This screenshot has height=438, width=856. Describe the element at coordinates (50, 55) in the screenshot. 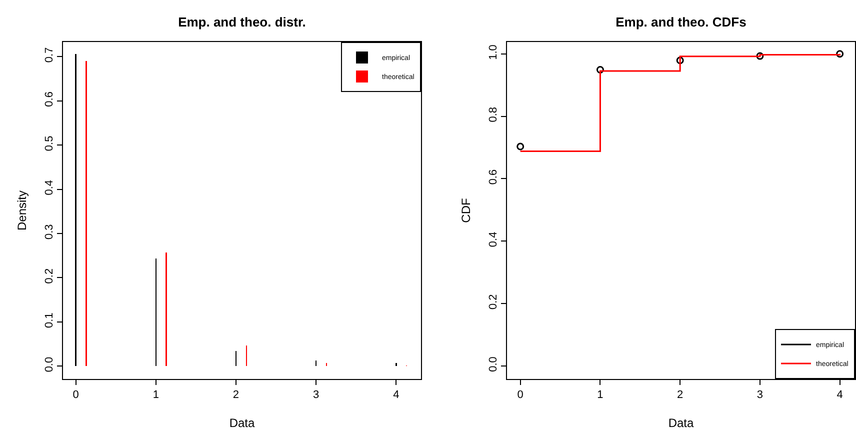

I see `y-tick-label: 0.7` at that location.